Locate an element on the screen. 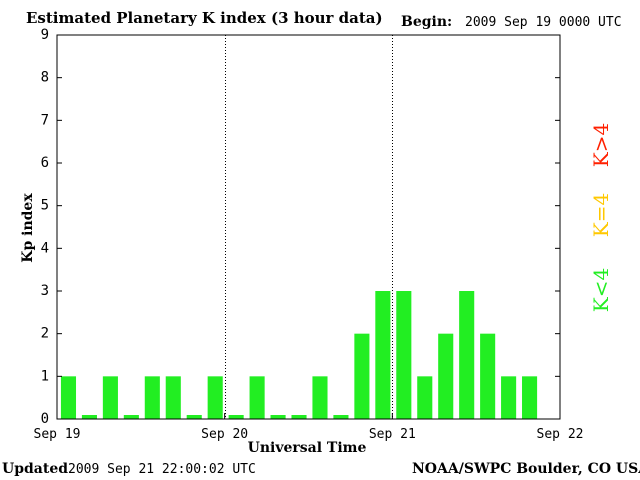  x-axis-label: Universal Time is located at coordinates (307, 448).